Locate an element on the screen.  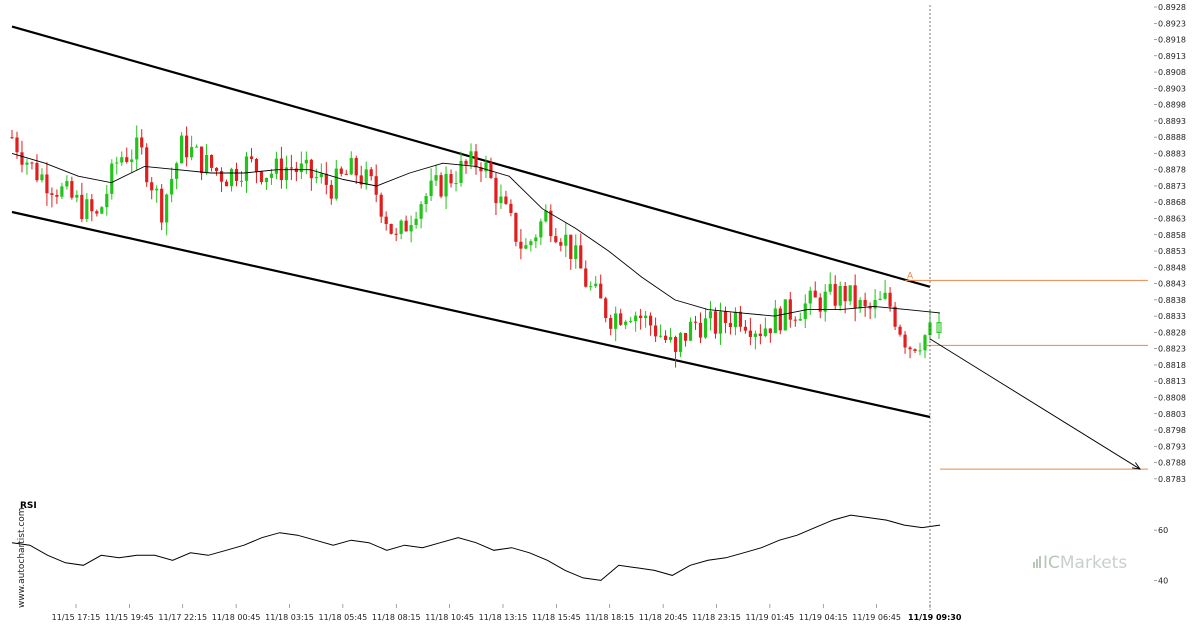
price-tick-label: 0.8853 is located at coordinates (1172, 251).